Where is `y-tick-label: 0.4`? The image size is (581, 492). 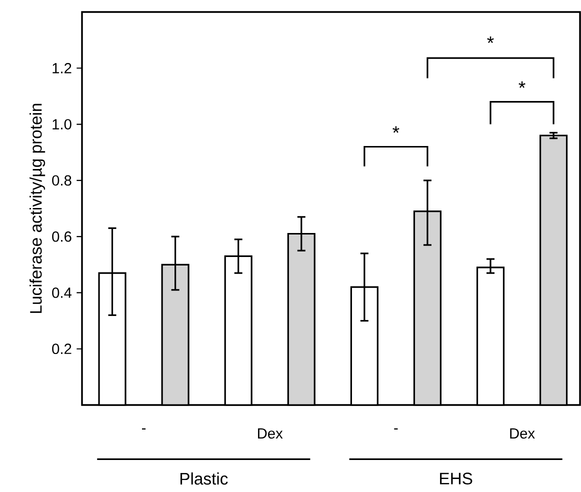 y-tick-label: 0.4 is located at coordinates (62, 293).